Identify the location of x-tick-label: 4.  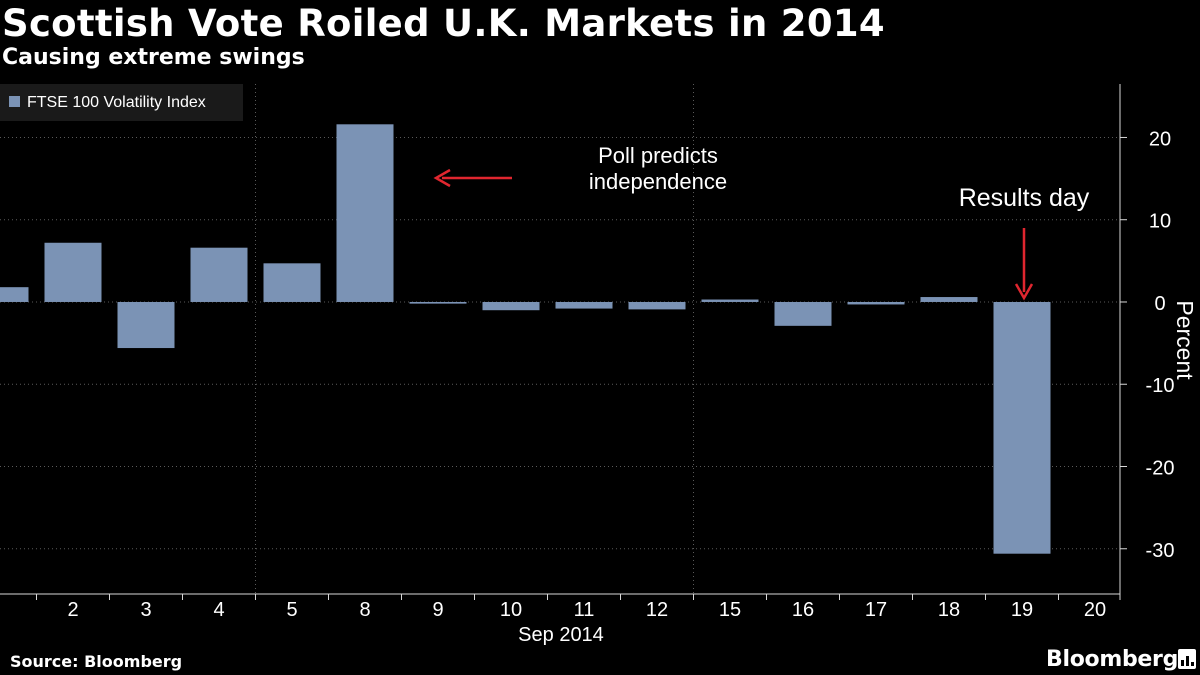
(218, 610).